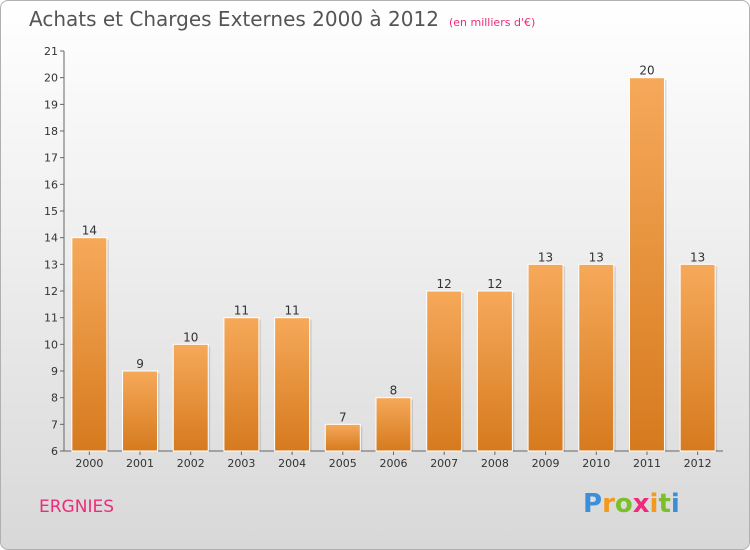  I want to click on y-tick-label: 6, so click(54, 451).